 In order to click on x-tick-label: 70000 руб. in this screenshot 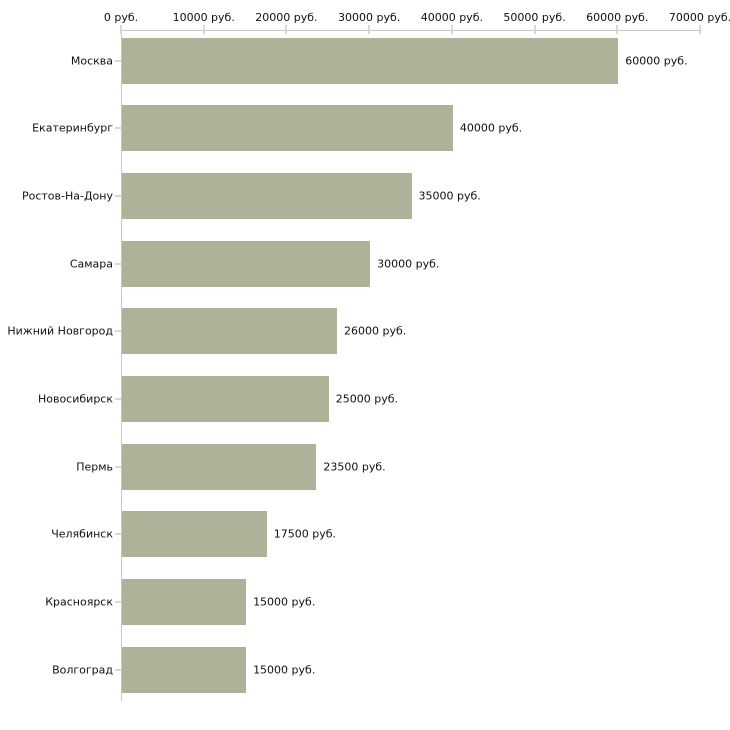, I will do `click(699, 17)`.